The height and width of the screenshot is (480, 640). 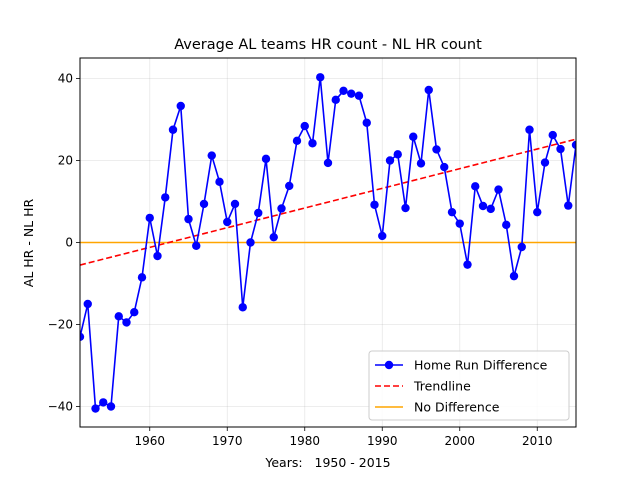 What do you see at coordinates (389, 365) in the screenshot?
I see `legend-swatch-marker` at bounding box center [389, 365].